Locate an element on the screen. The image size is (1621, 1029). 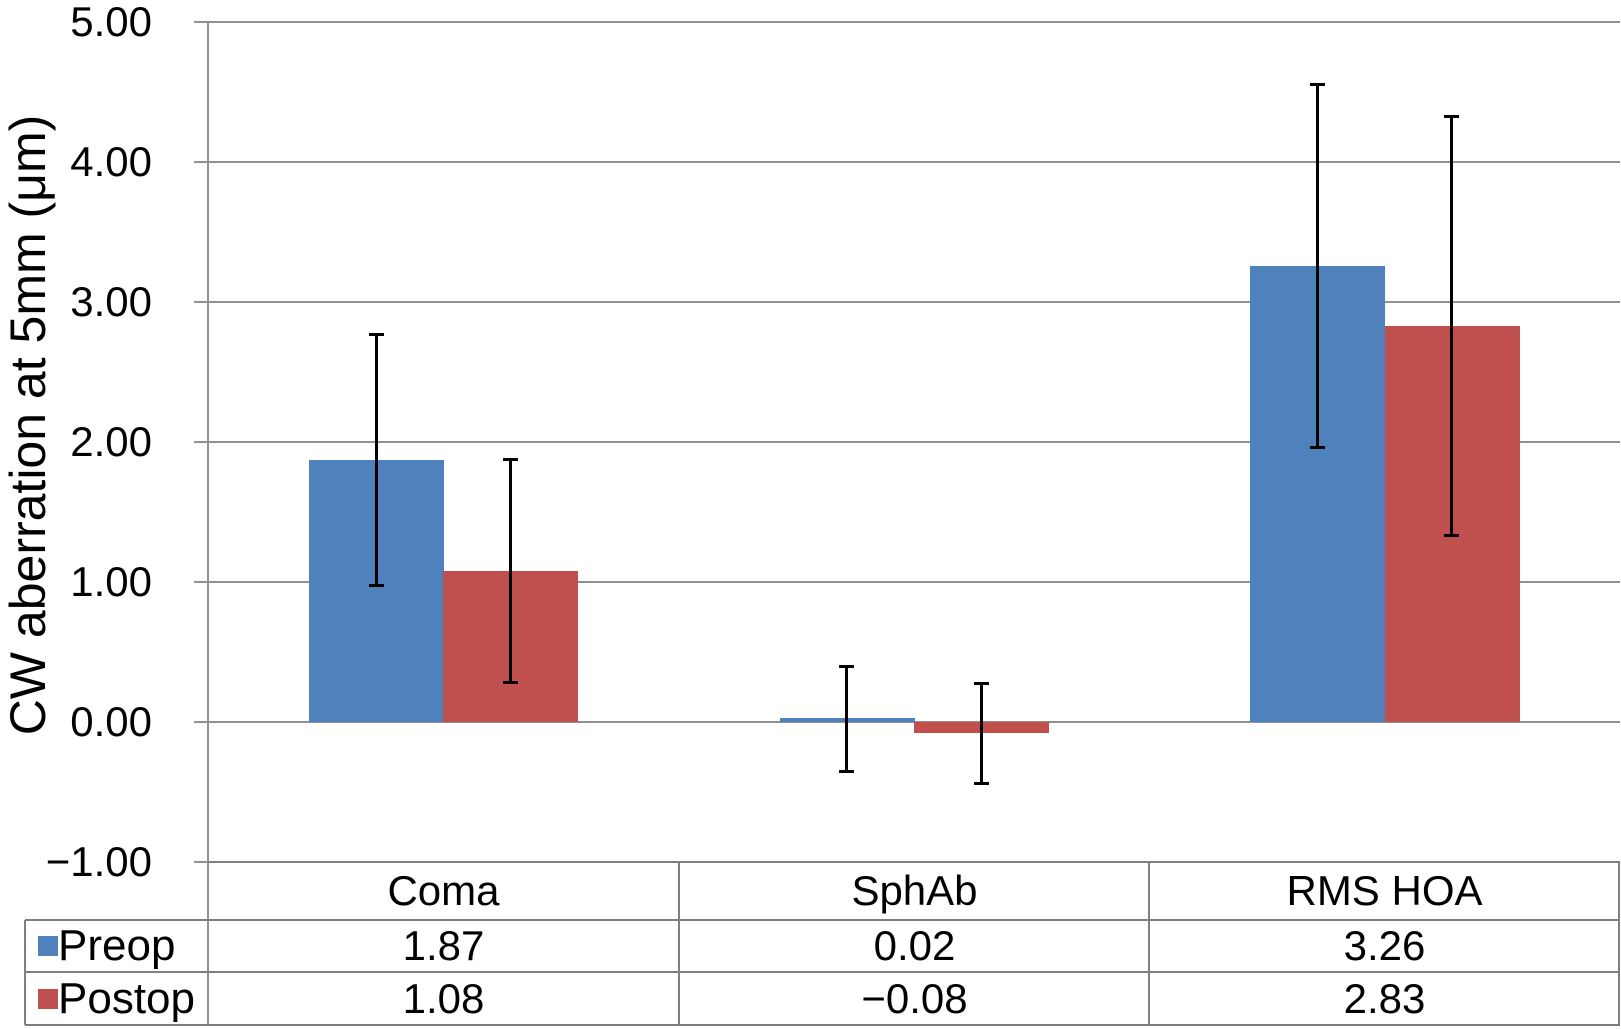
y-tick-label: 5.00 is located at coordinates (111, 22).